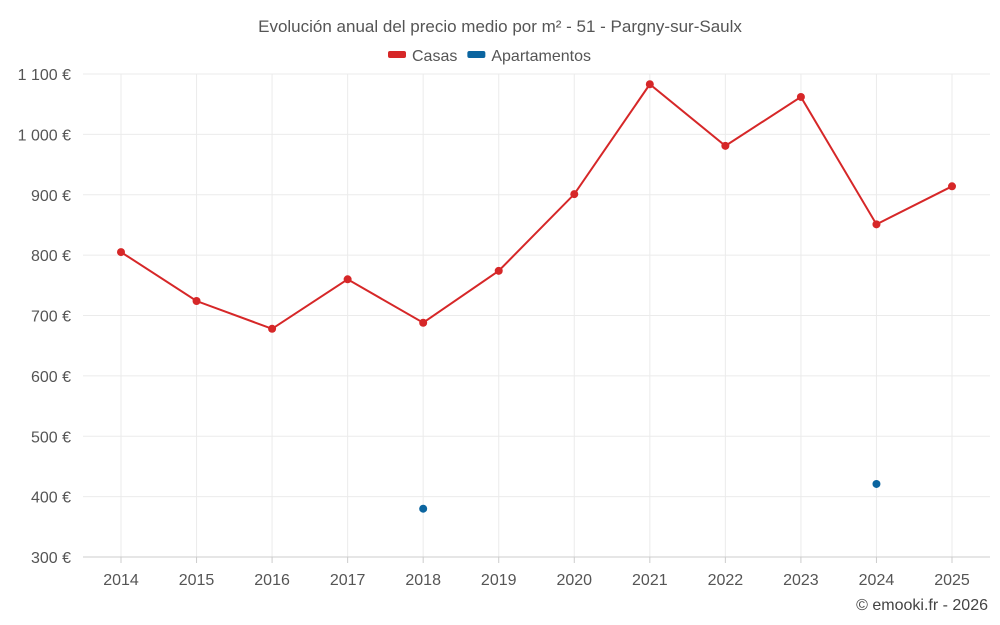 This screenshot has width=1000, height=625. Describe the element at coordinates (51, 317) in the screenshot. I see `y-tick-label: 700 €` at that location.